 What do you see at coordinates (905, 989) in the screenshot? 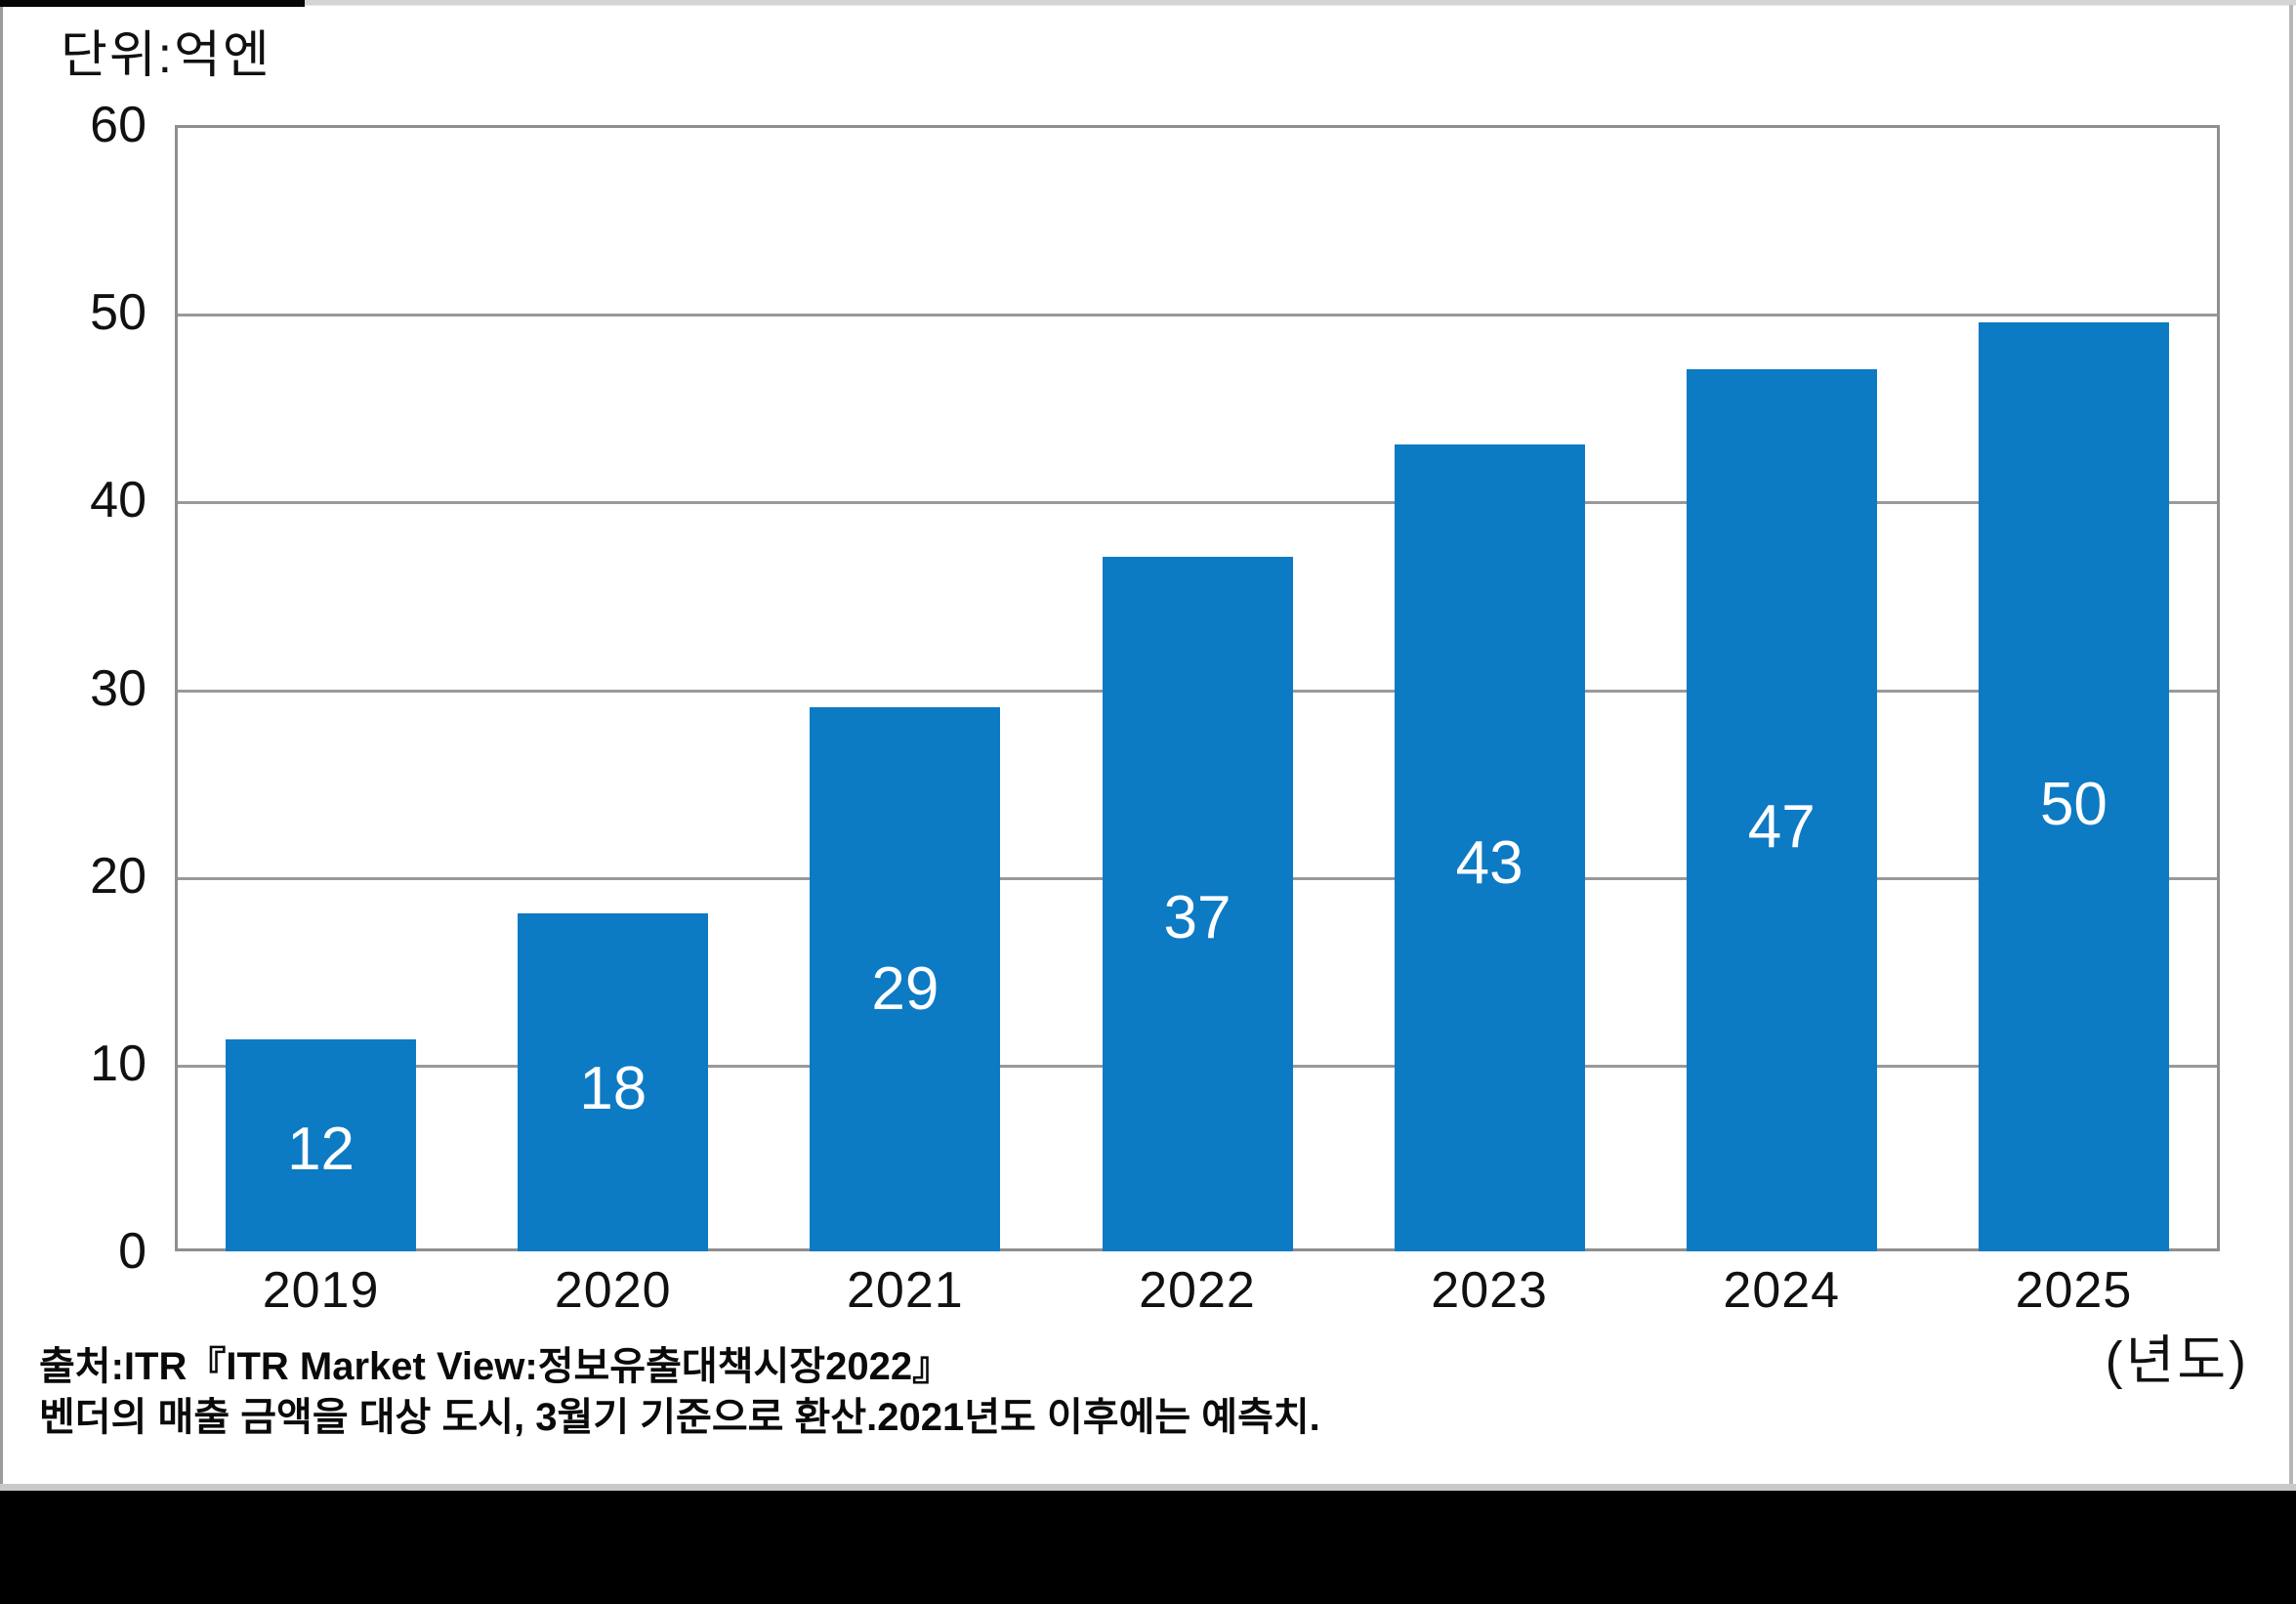
I see `bar-value-label-2021: 29` at bounding box center [905, 989].